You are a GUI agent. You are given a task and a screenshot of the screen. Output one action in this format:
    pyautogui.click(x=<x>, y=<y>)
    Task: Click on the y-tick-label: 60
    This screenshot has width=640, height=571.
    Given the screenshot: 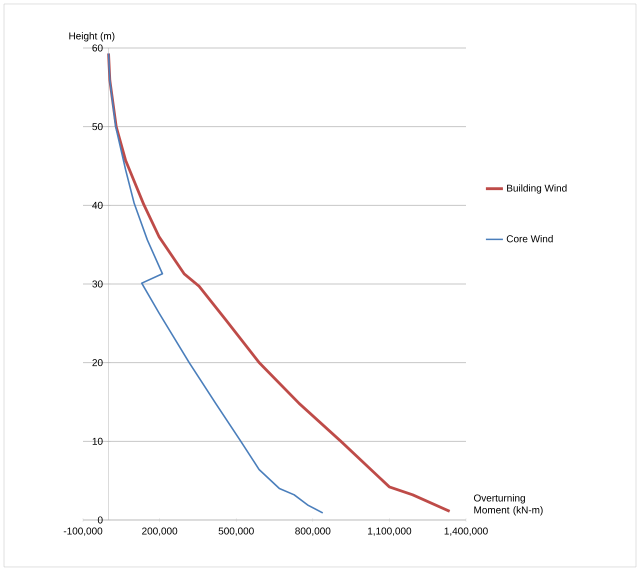 What is the action you would take?
    pyautogui.click(x=97, y=48)
    